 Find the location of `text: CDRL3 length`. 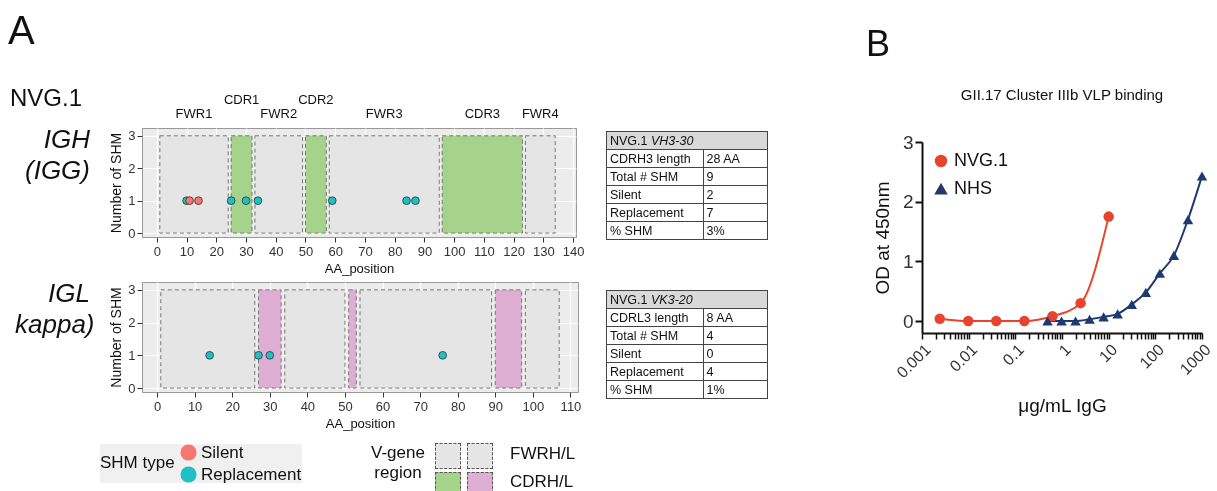

text: CDRL3 length is located at coordinates (655, 317).